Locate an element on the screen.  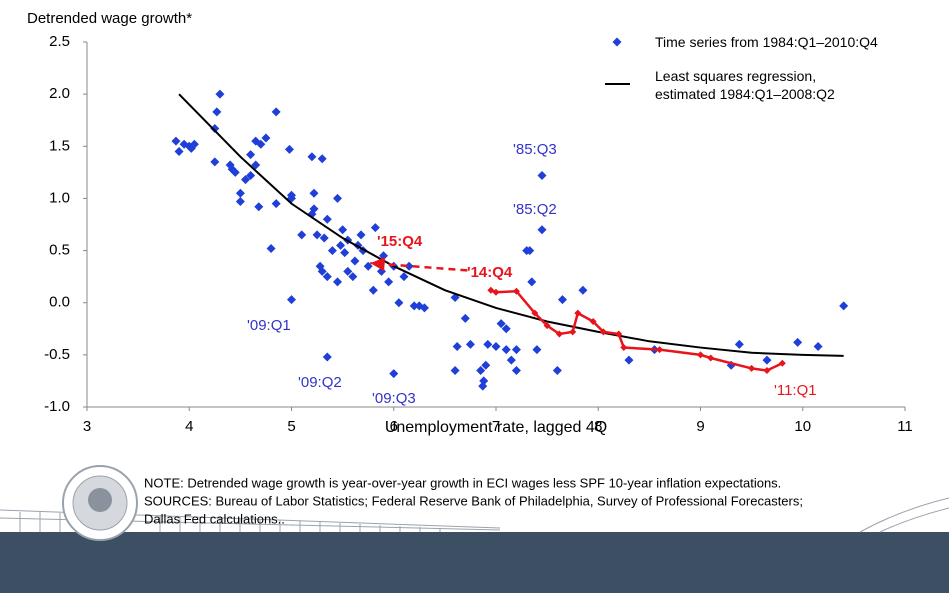
x-tick-label: 9 is located at coordinates (700, 426).